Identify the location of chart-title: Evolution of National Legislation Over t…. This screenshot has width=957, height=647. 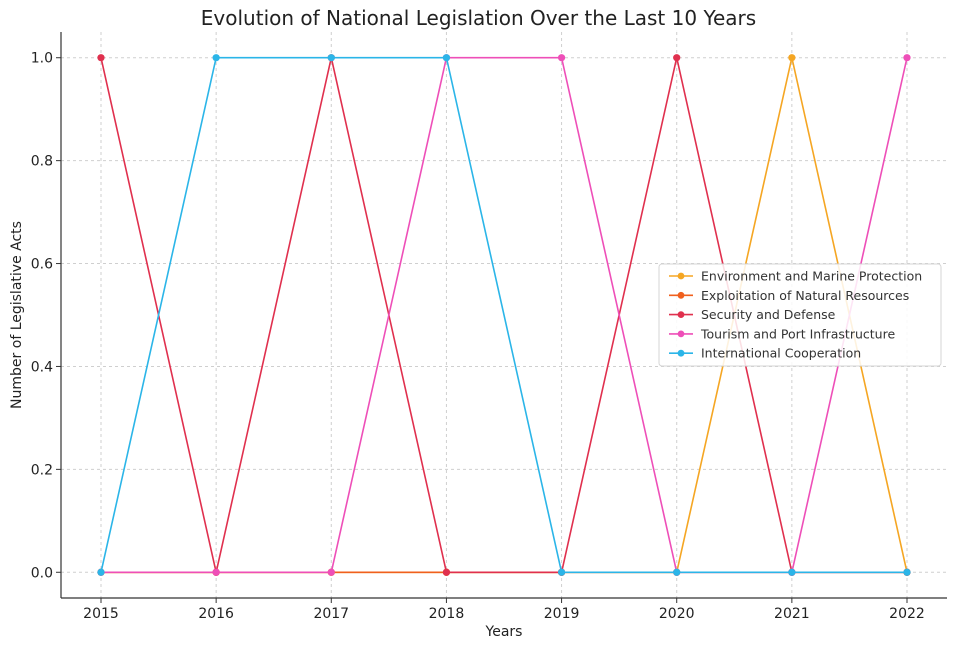
(478, 18).